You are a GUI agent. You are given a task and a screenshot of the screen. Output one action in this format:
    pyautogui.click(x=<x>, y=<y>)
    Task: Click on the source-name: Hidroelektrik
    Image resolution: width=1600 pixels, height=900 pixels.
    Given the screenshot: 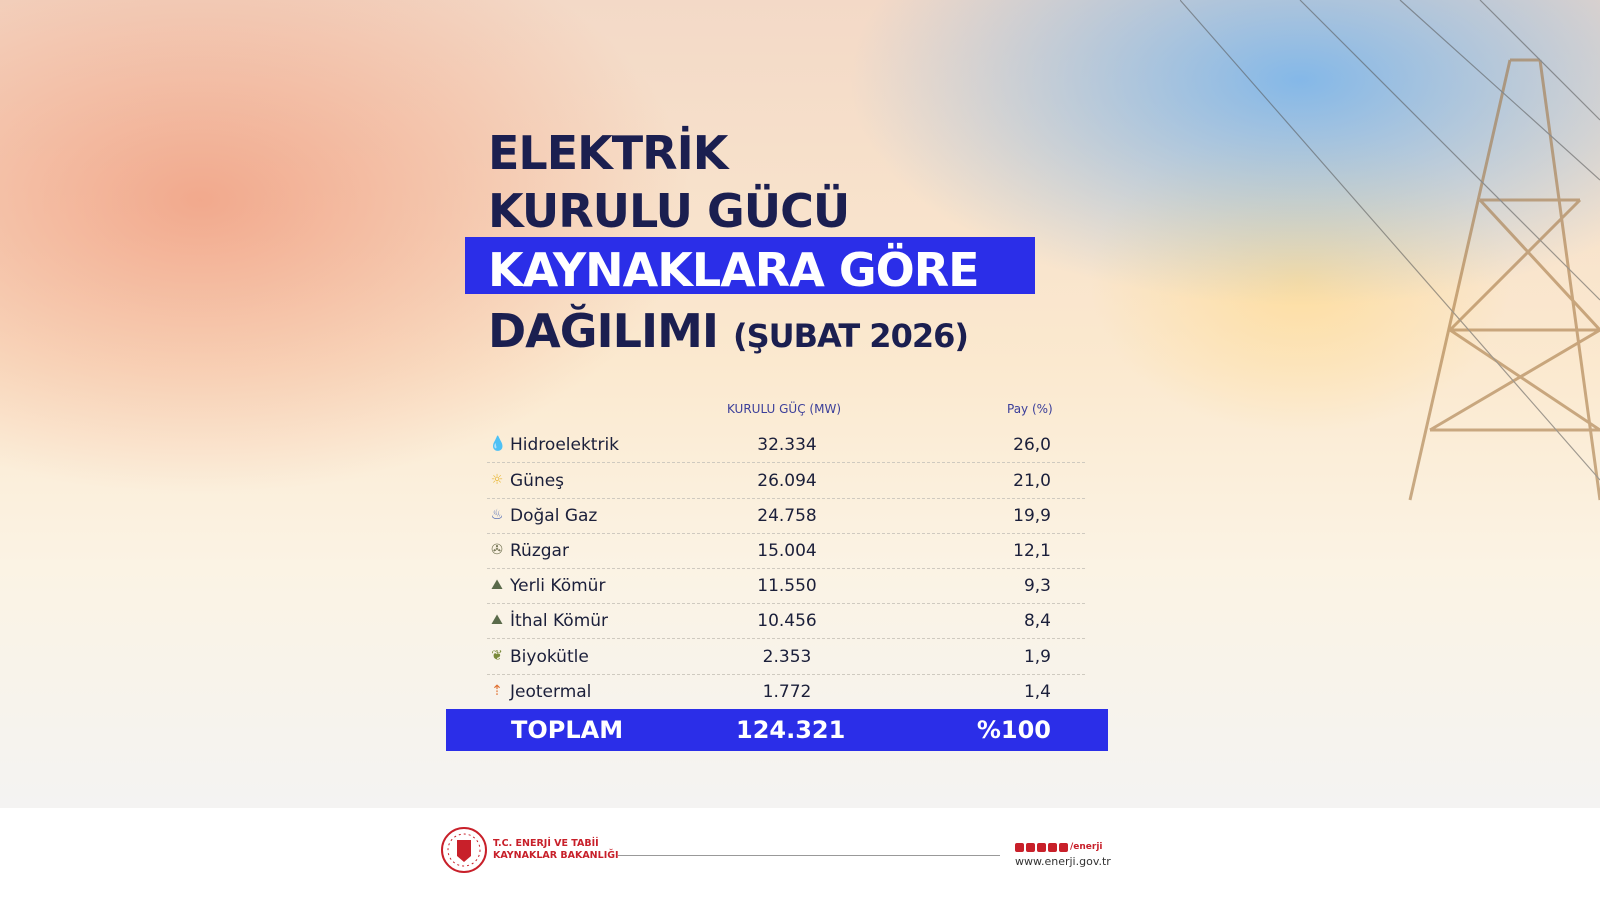 What is the action you would take?
    pyautogui.click(x=565, y=445)
    